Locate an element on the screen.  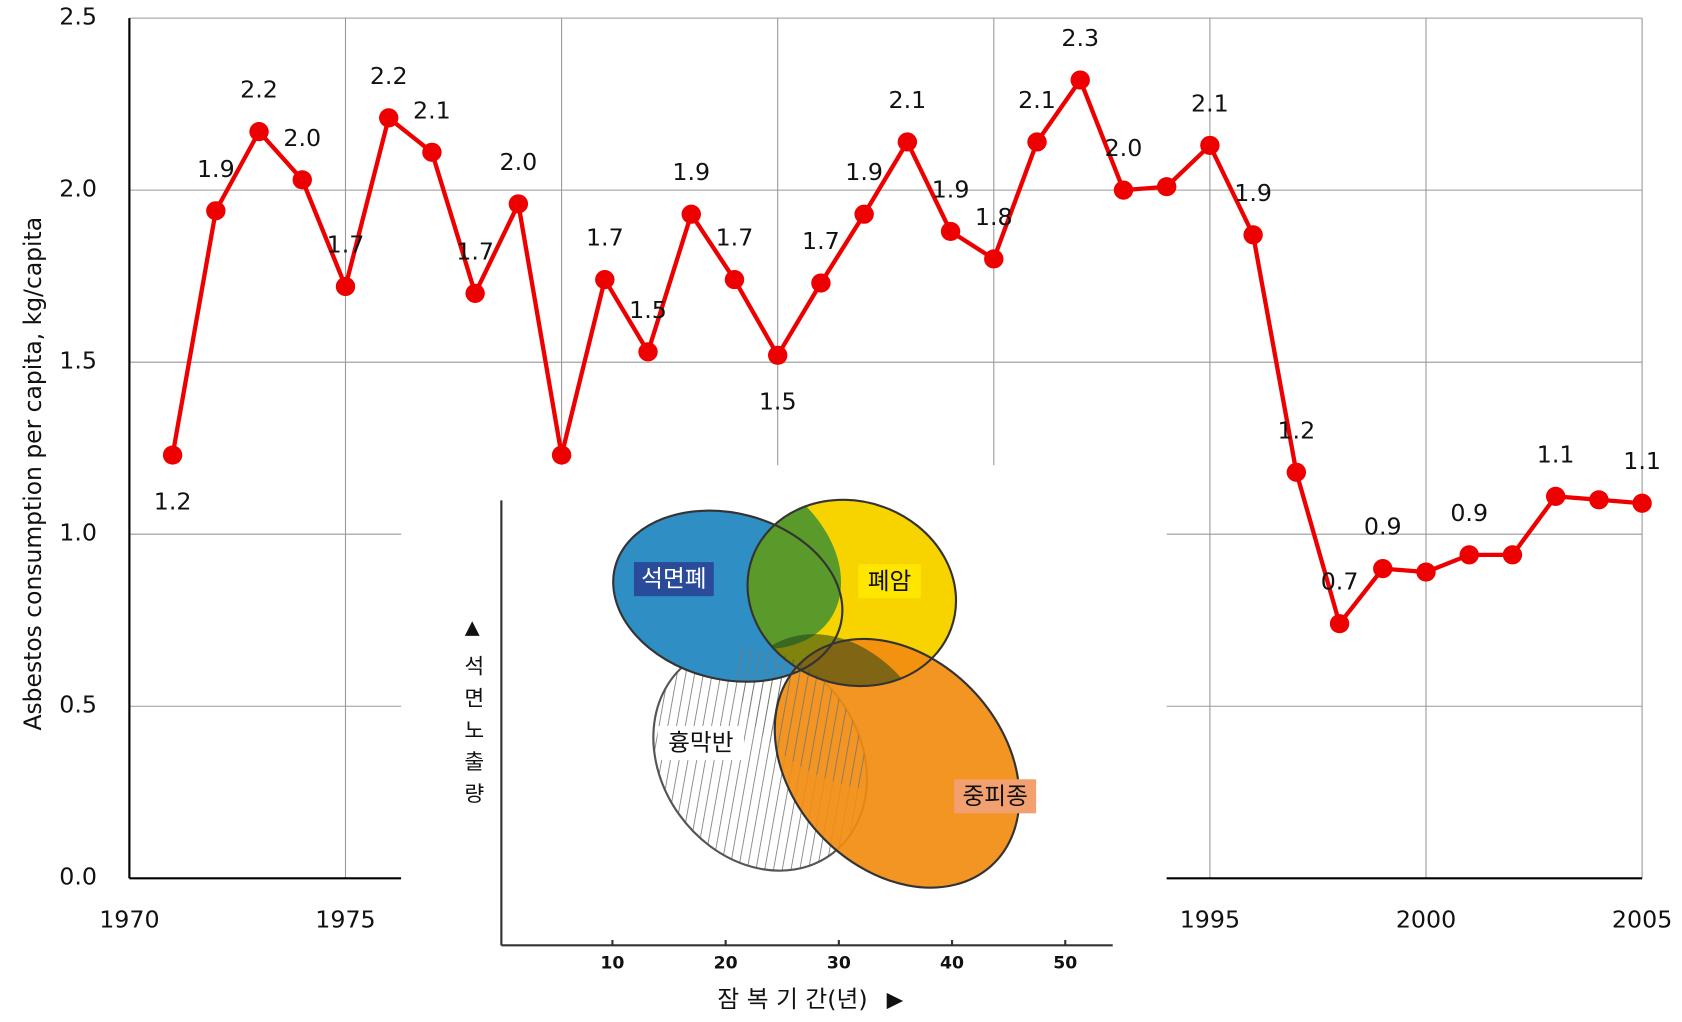
inset-tick-label: 30 is located at coordinates (839, 964).